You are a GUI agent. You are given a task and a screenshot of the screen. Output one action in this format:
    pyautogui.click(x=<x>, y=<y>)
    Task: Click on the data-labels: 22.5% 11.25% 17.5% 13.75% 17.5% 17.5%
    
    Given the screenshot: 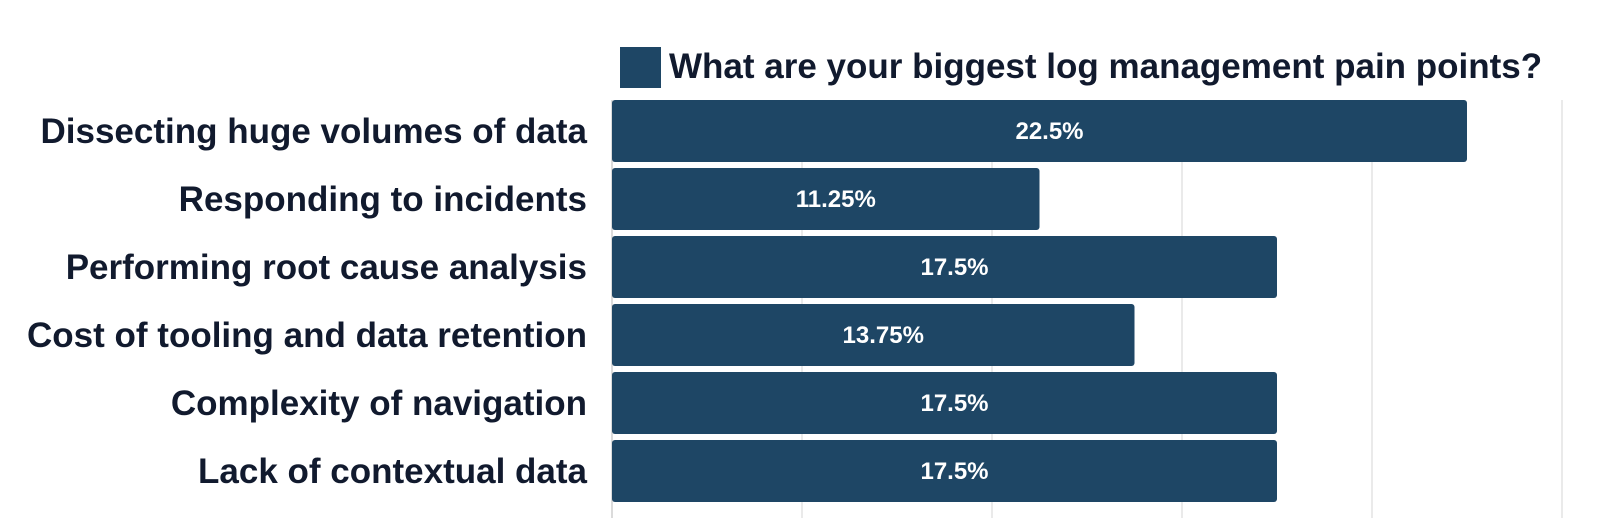 What is the action you would take?
    pyautogui.click(x=940, y=301)
    